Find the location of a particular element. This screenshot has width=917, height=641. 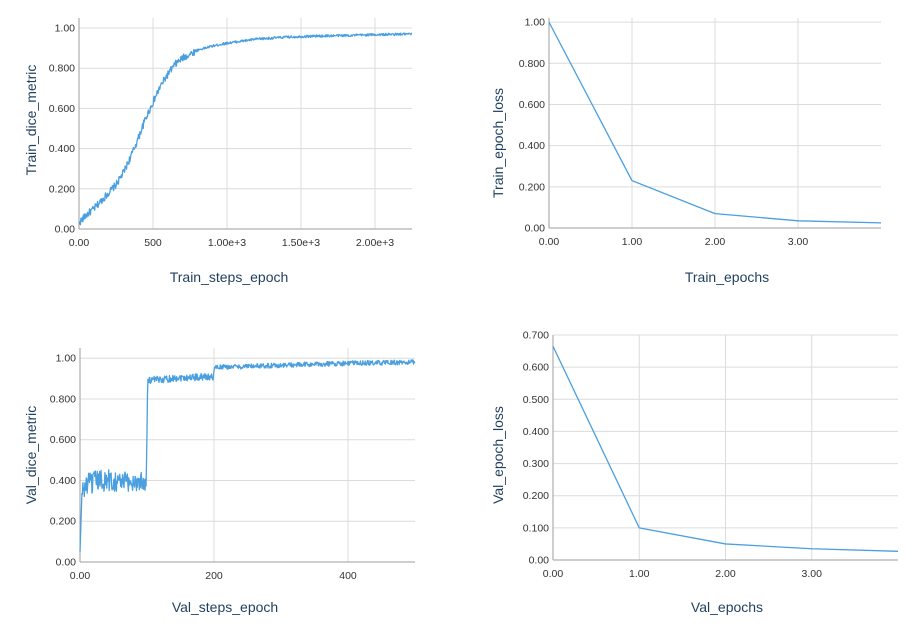

x-axis-title: Val_steps_epoch is located at coordinates (225, 607).